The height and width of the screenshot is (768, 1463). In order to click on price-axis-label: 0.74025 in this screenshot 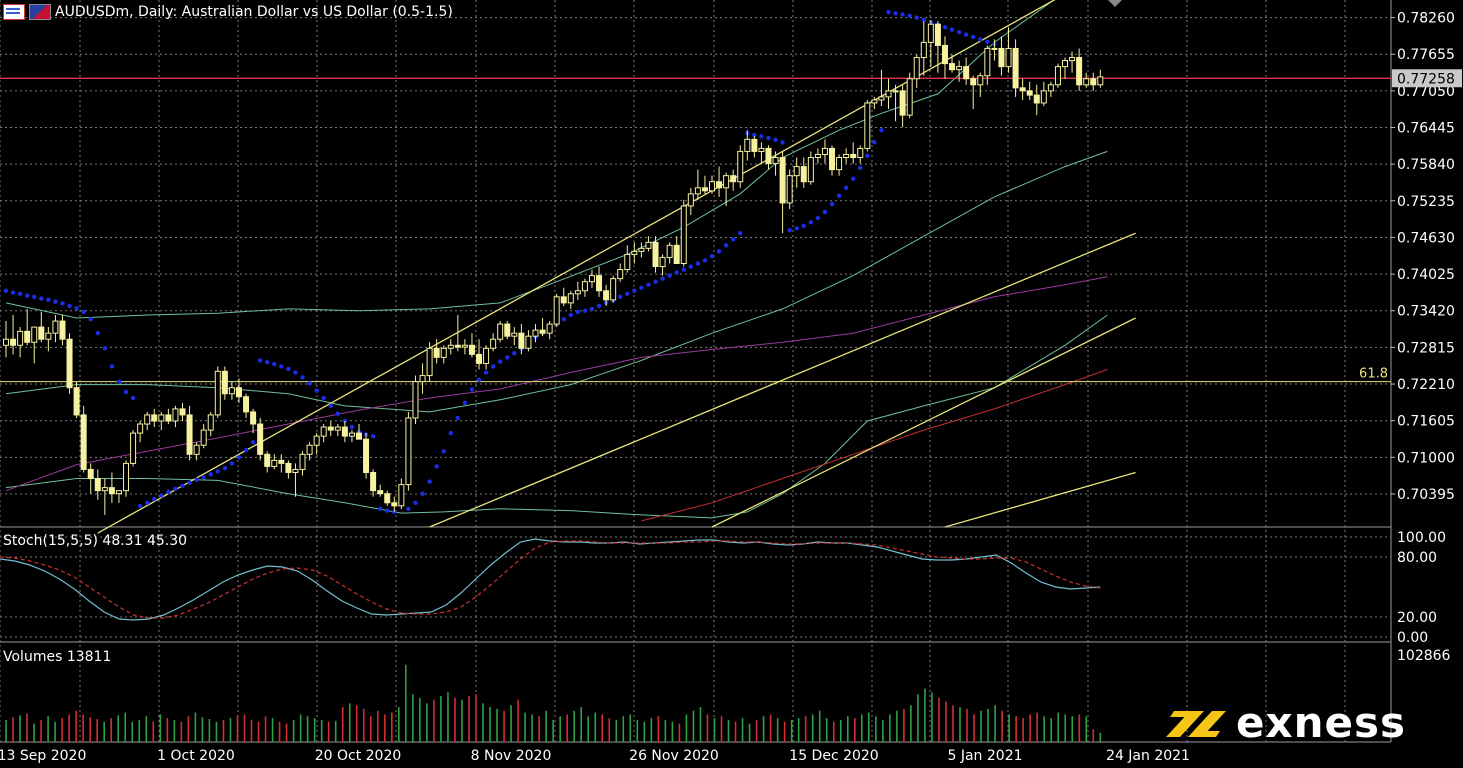, I will do `click(1426, 275)`.